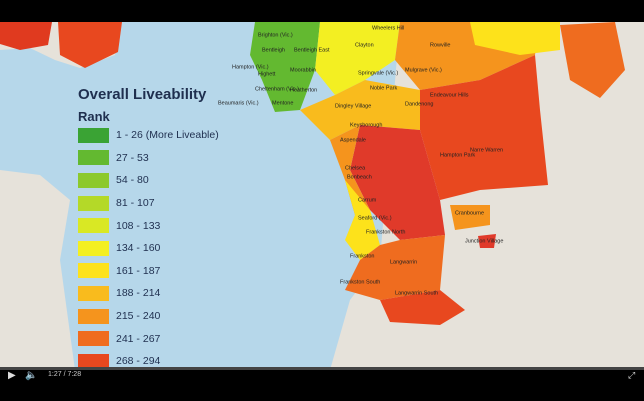 The width and height of the screenshot is (644, 401). I want to click on legend-item: 268 - 294, so click(148, 361).